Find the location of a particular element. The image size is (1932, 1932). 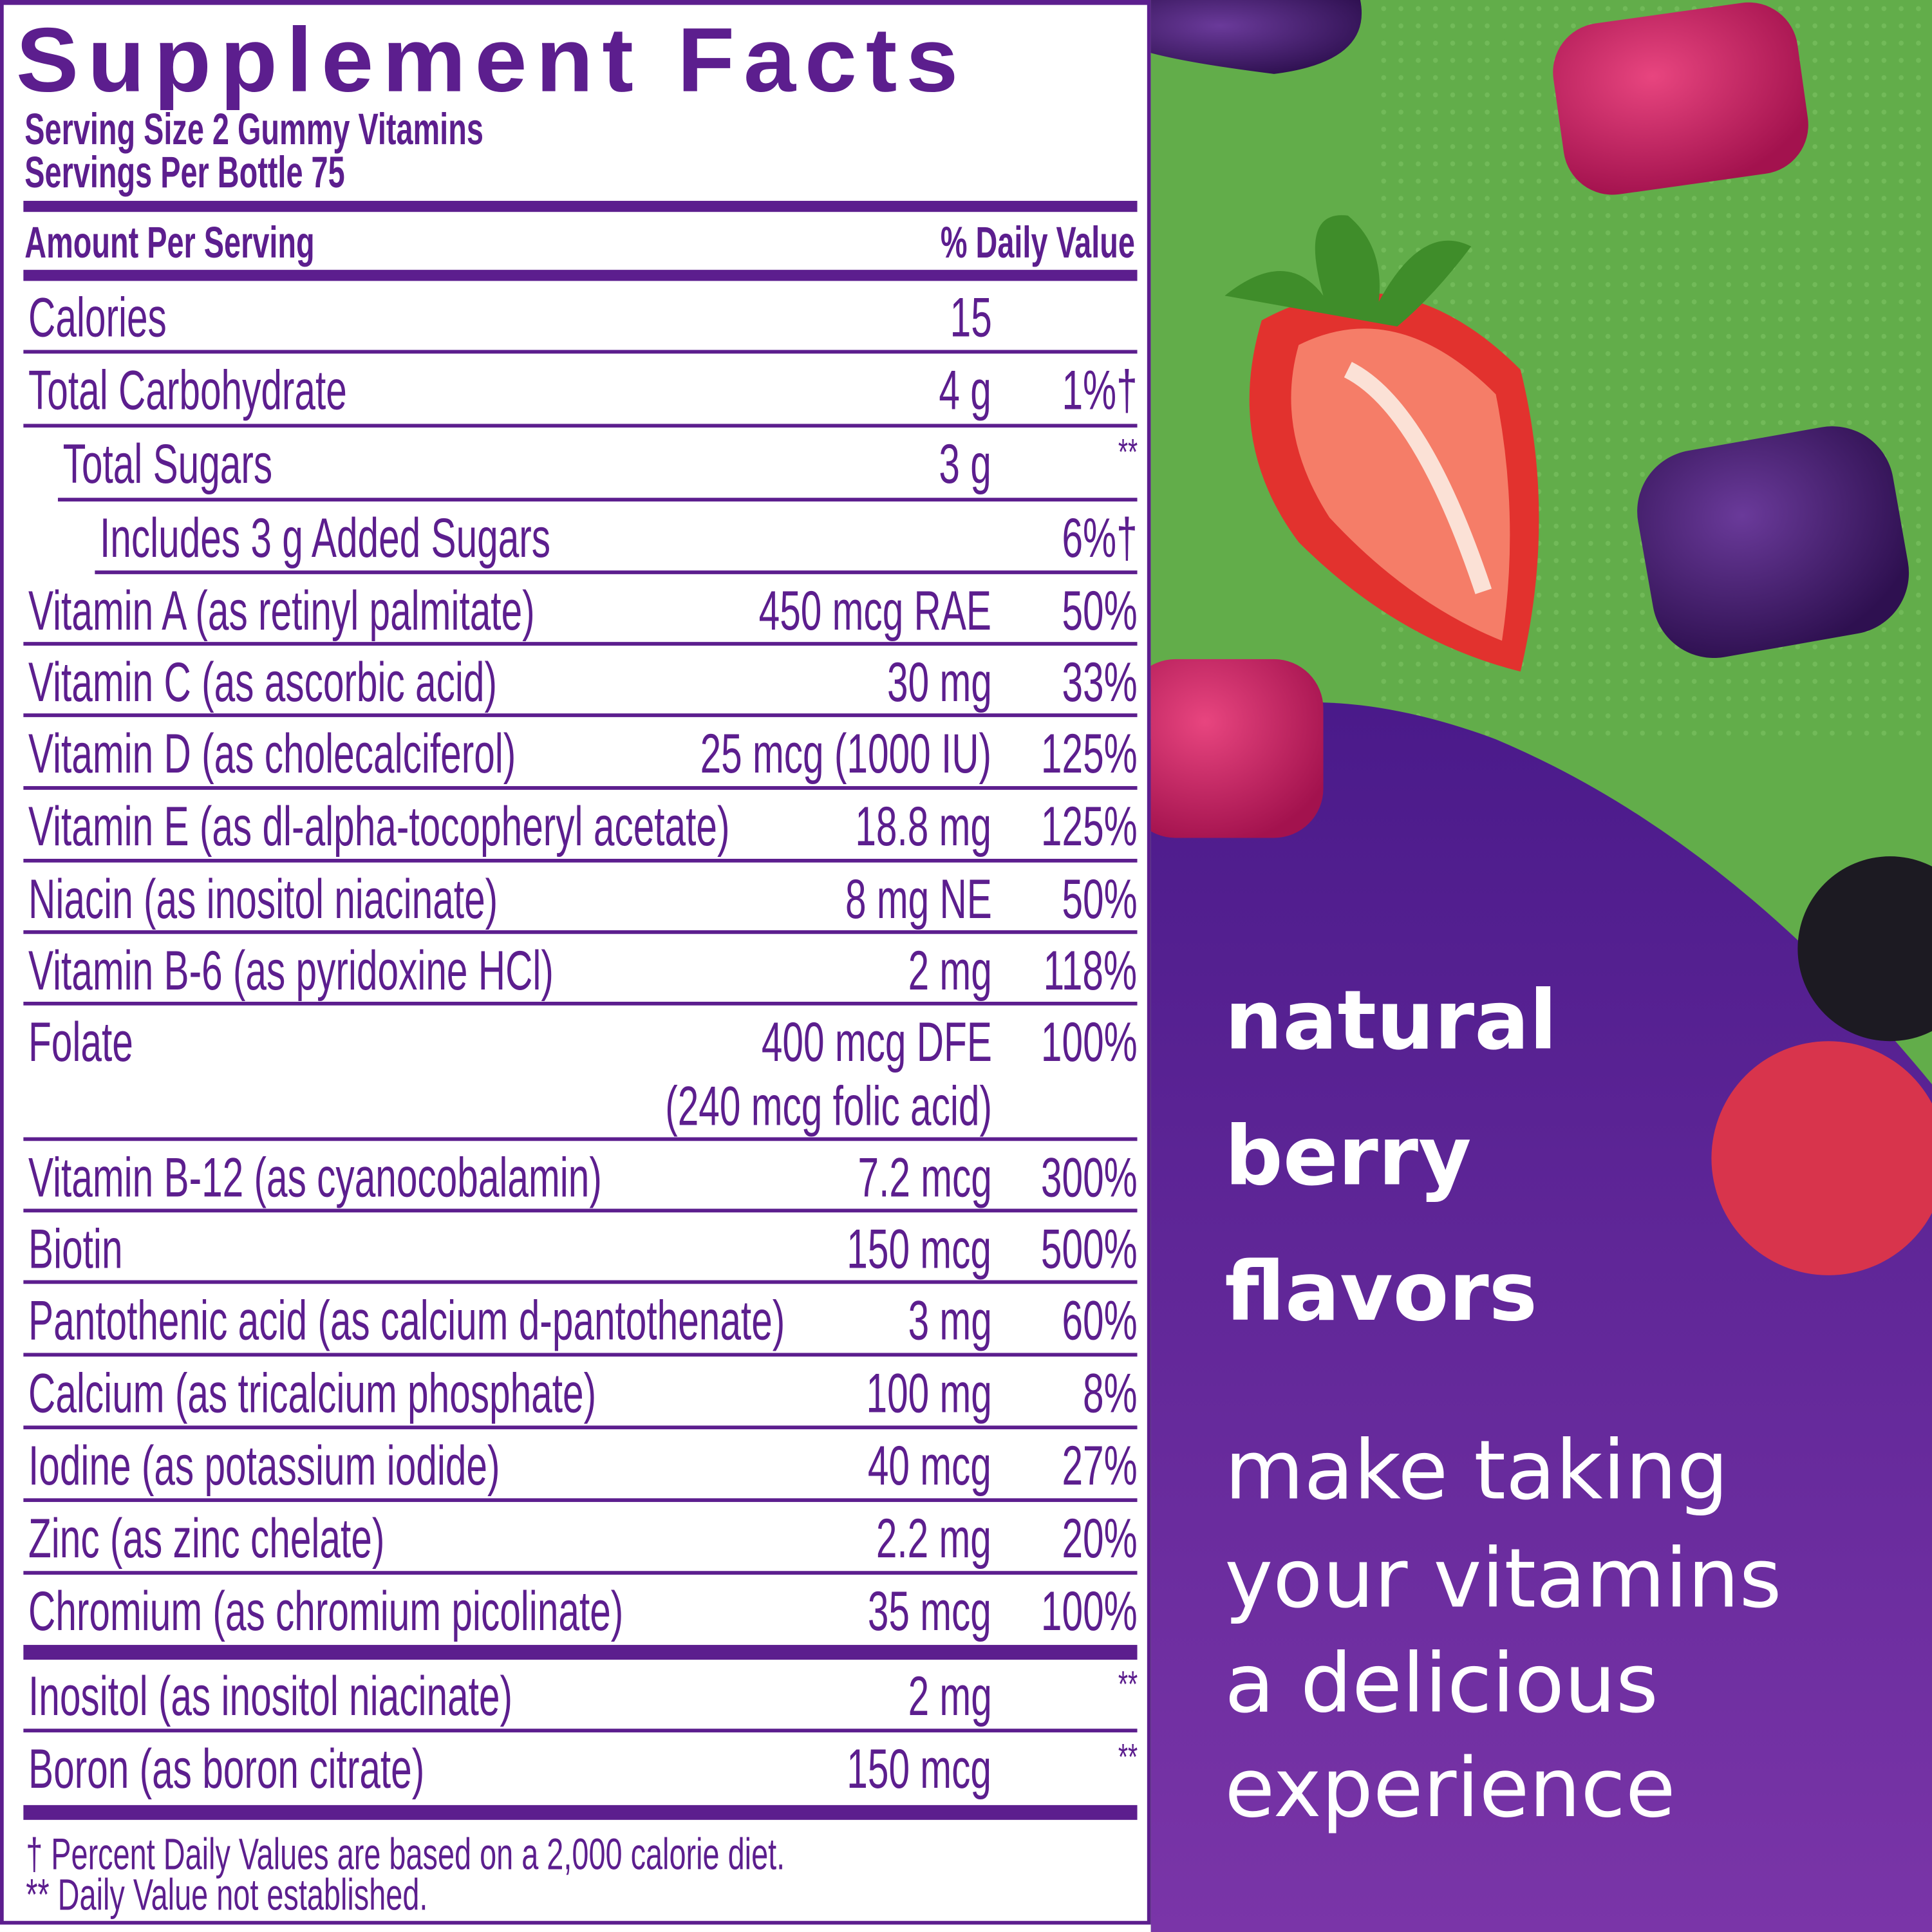

nutrient-amount: 7.2 mcg is located at coordinates (925, 1177).